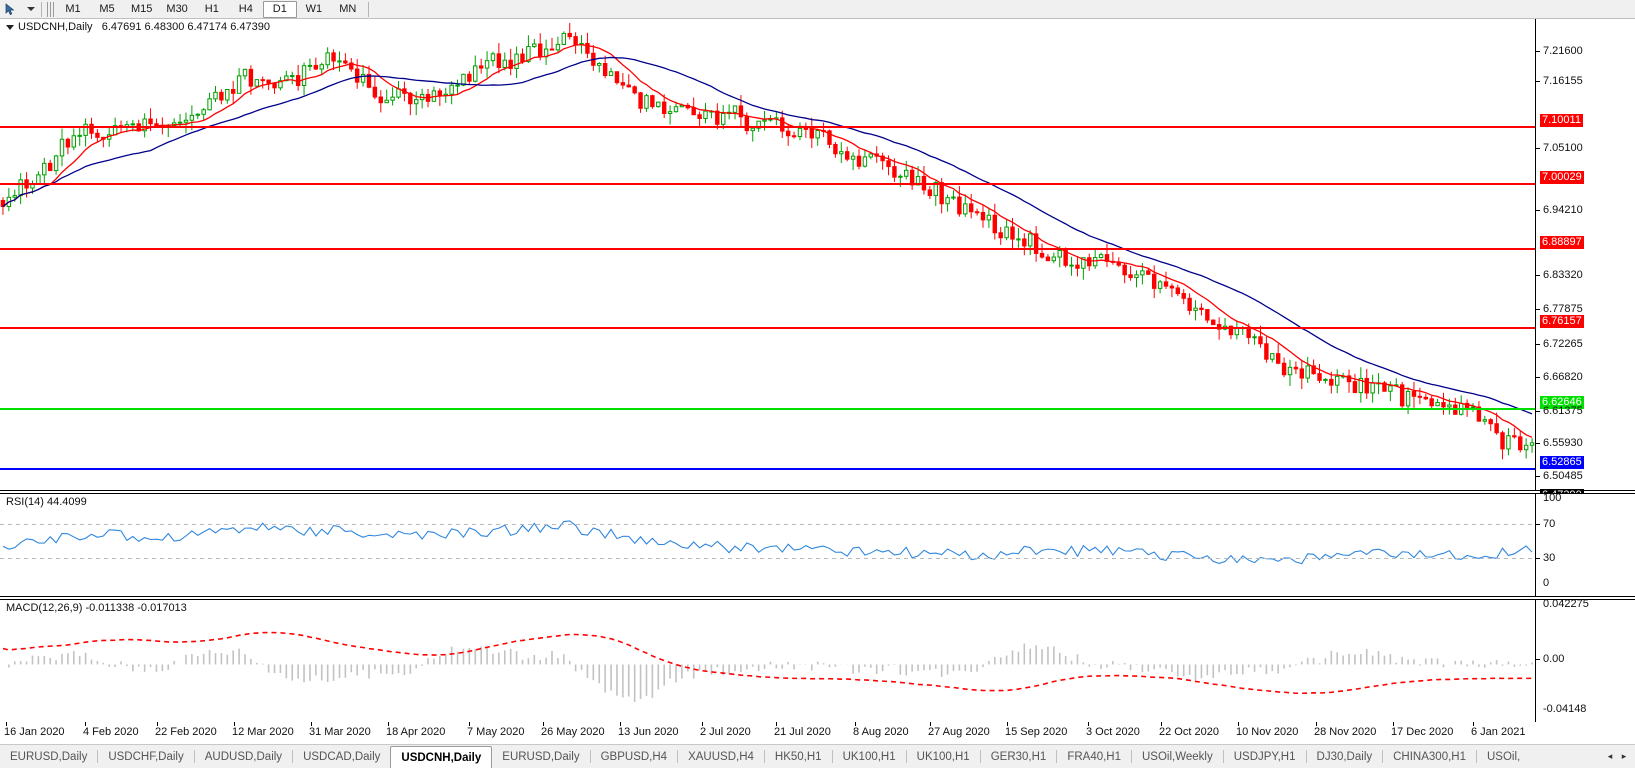 Image resolution: width=1635 pixels, height=768 pixels. I want to click on chart-tab-dj30-daily: DJ30,Daily, so click(1344, 756).